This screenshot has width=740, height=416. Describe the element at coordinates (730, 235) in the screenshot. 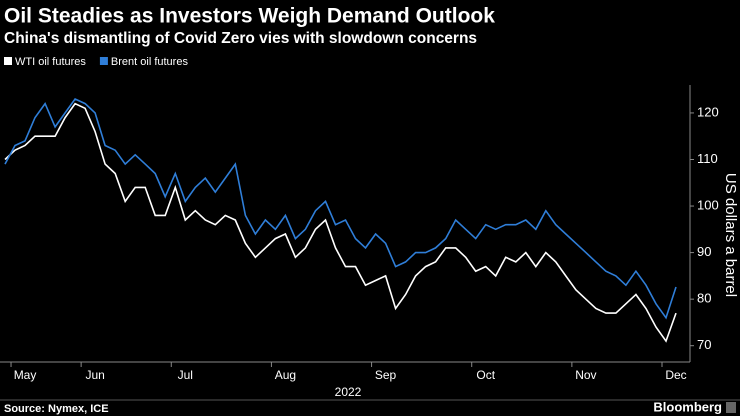

I see `y-axis-label: US dollars a barrel` at that location.